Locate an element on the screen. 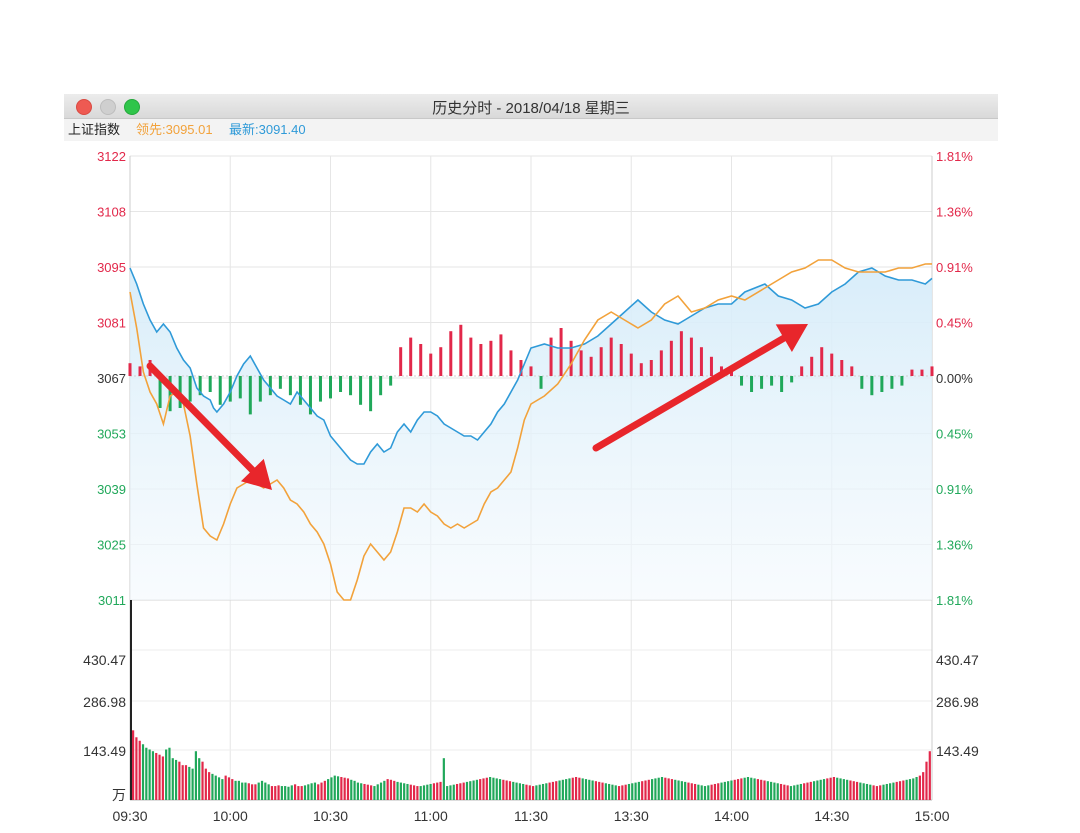 The width and height of the screenshot is (1080, 833). x-tick: 13:30 is located at coordinates (631, 816).